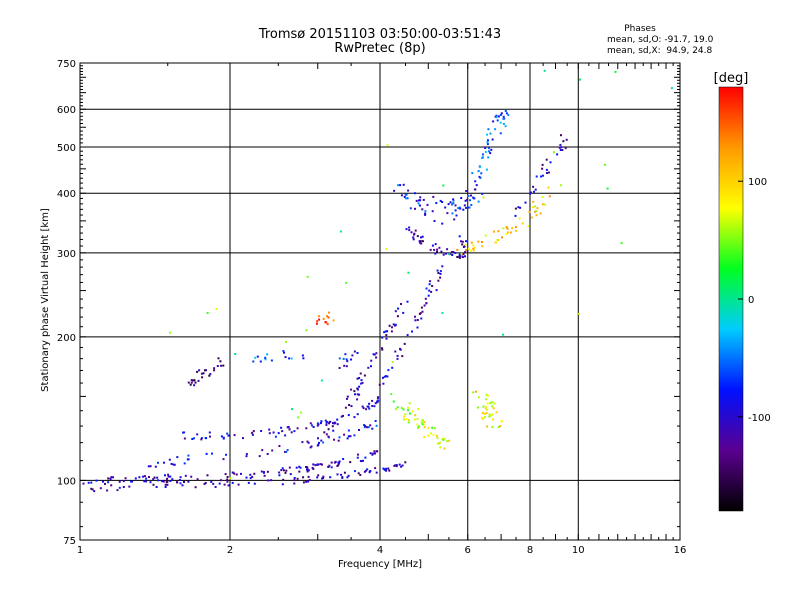  I want to click on y-tick-label: 400, so click(66, 194).